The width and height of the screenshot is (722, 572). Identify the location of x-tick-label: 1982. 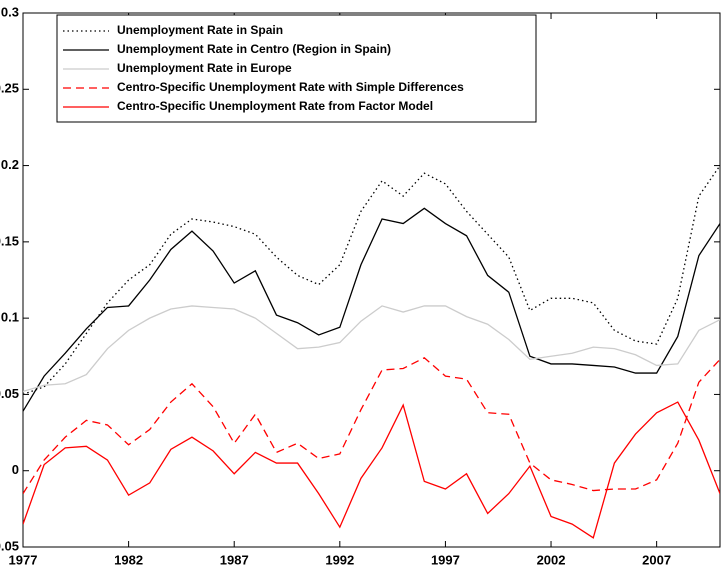
(128, 559).